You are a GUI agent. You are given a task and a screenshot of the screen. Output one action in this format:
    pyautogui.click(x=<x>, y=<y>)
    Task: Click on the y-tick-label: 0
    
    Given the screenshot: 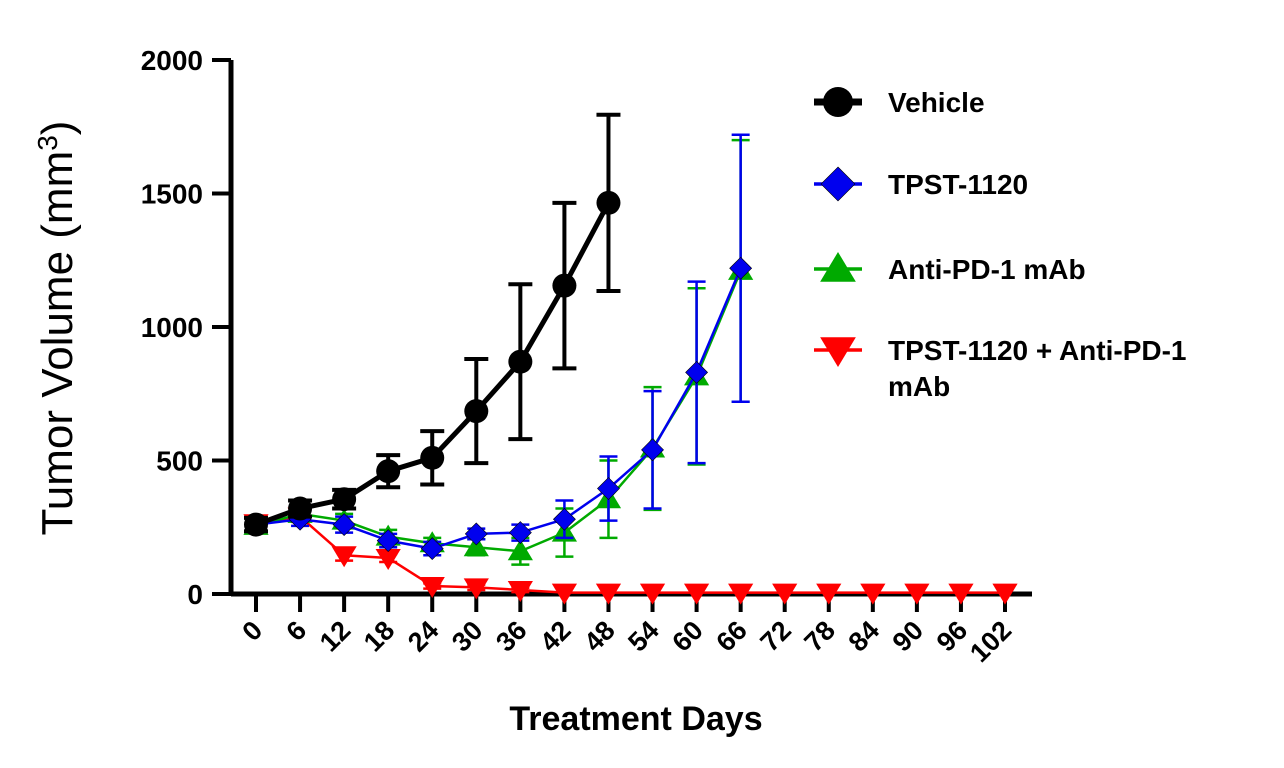 What is the action you would take?
    pyautogui.click(x=195, y=594)
    